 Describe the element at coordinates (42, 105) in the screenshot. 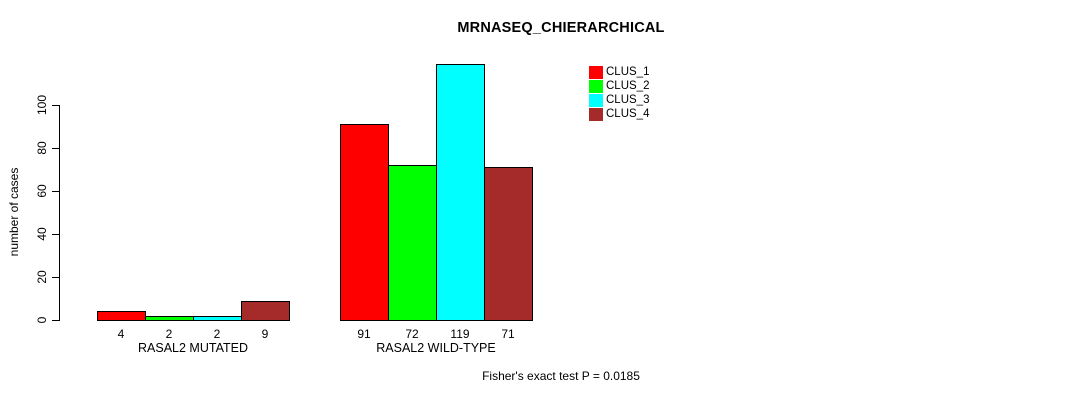

I see `y-tick-label: 100` at that location.